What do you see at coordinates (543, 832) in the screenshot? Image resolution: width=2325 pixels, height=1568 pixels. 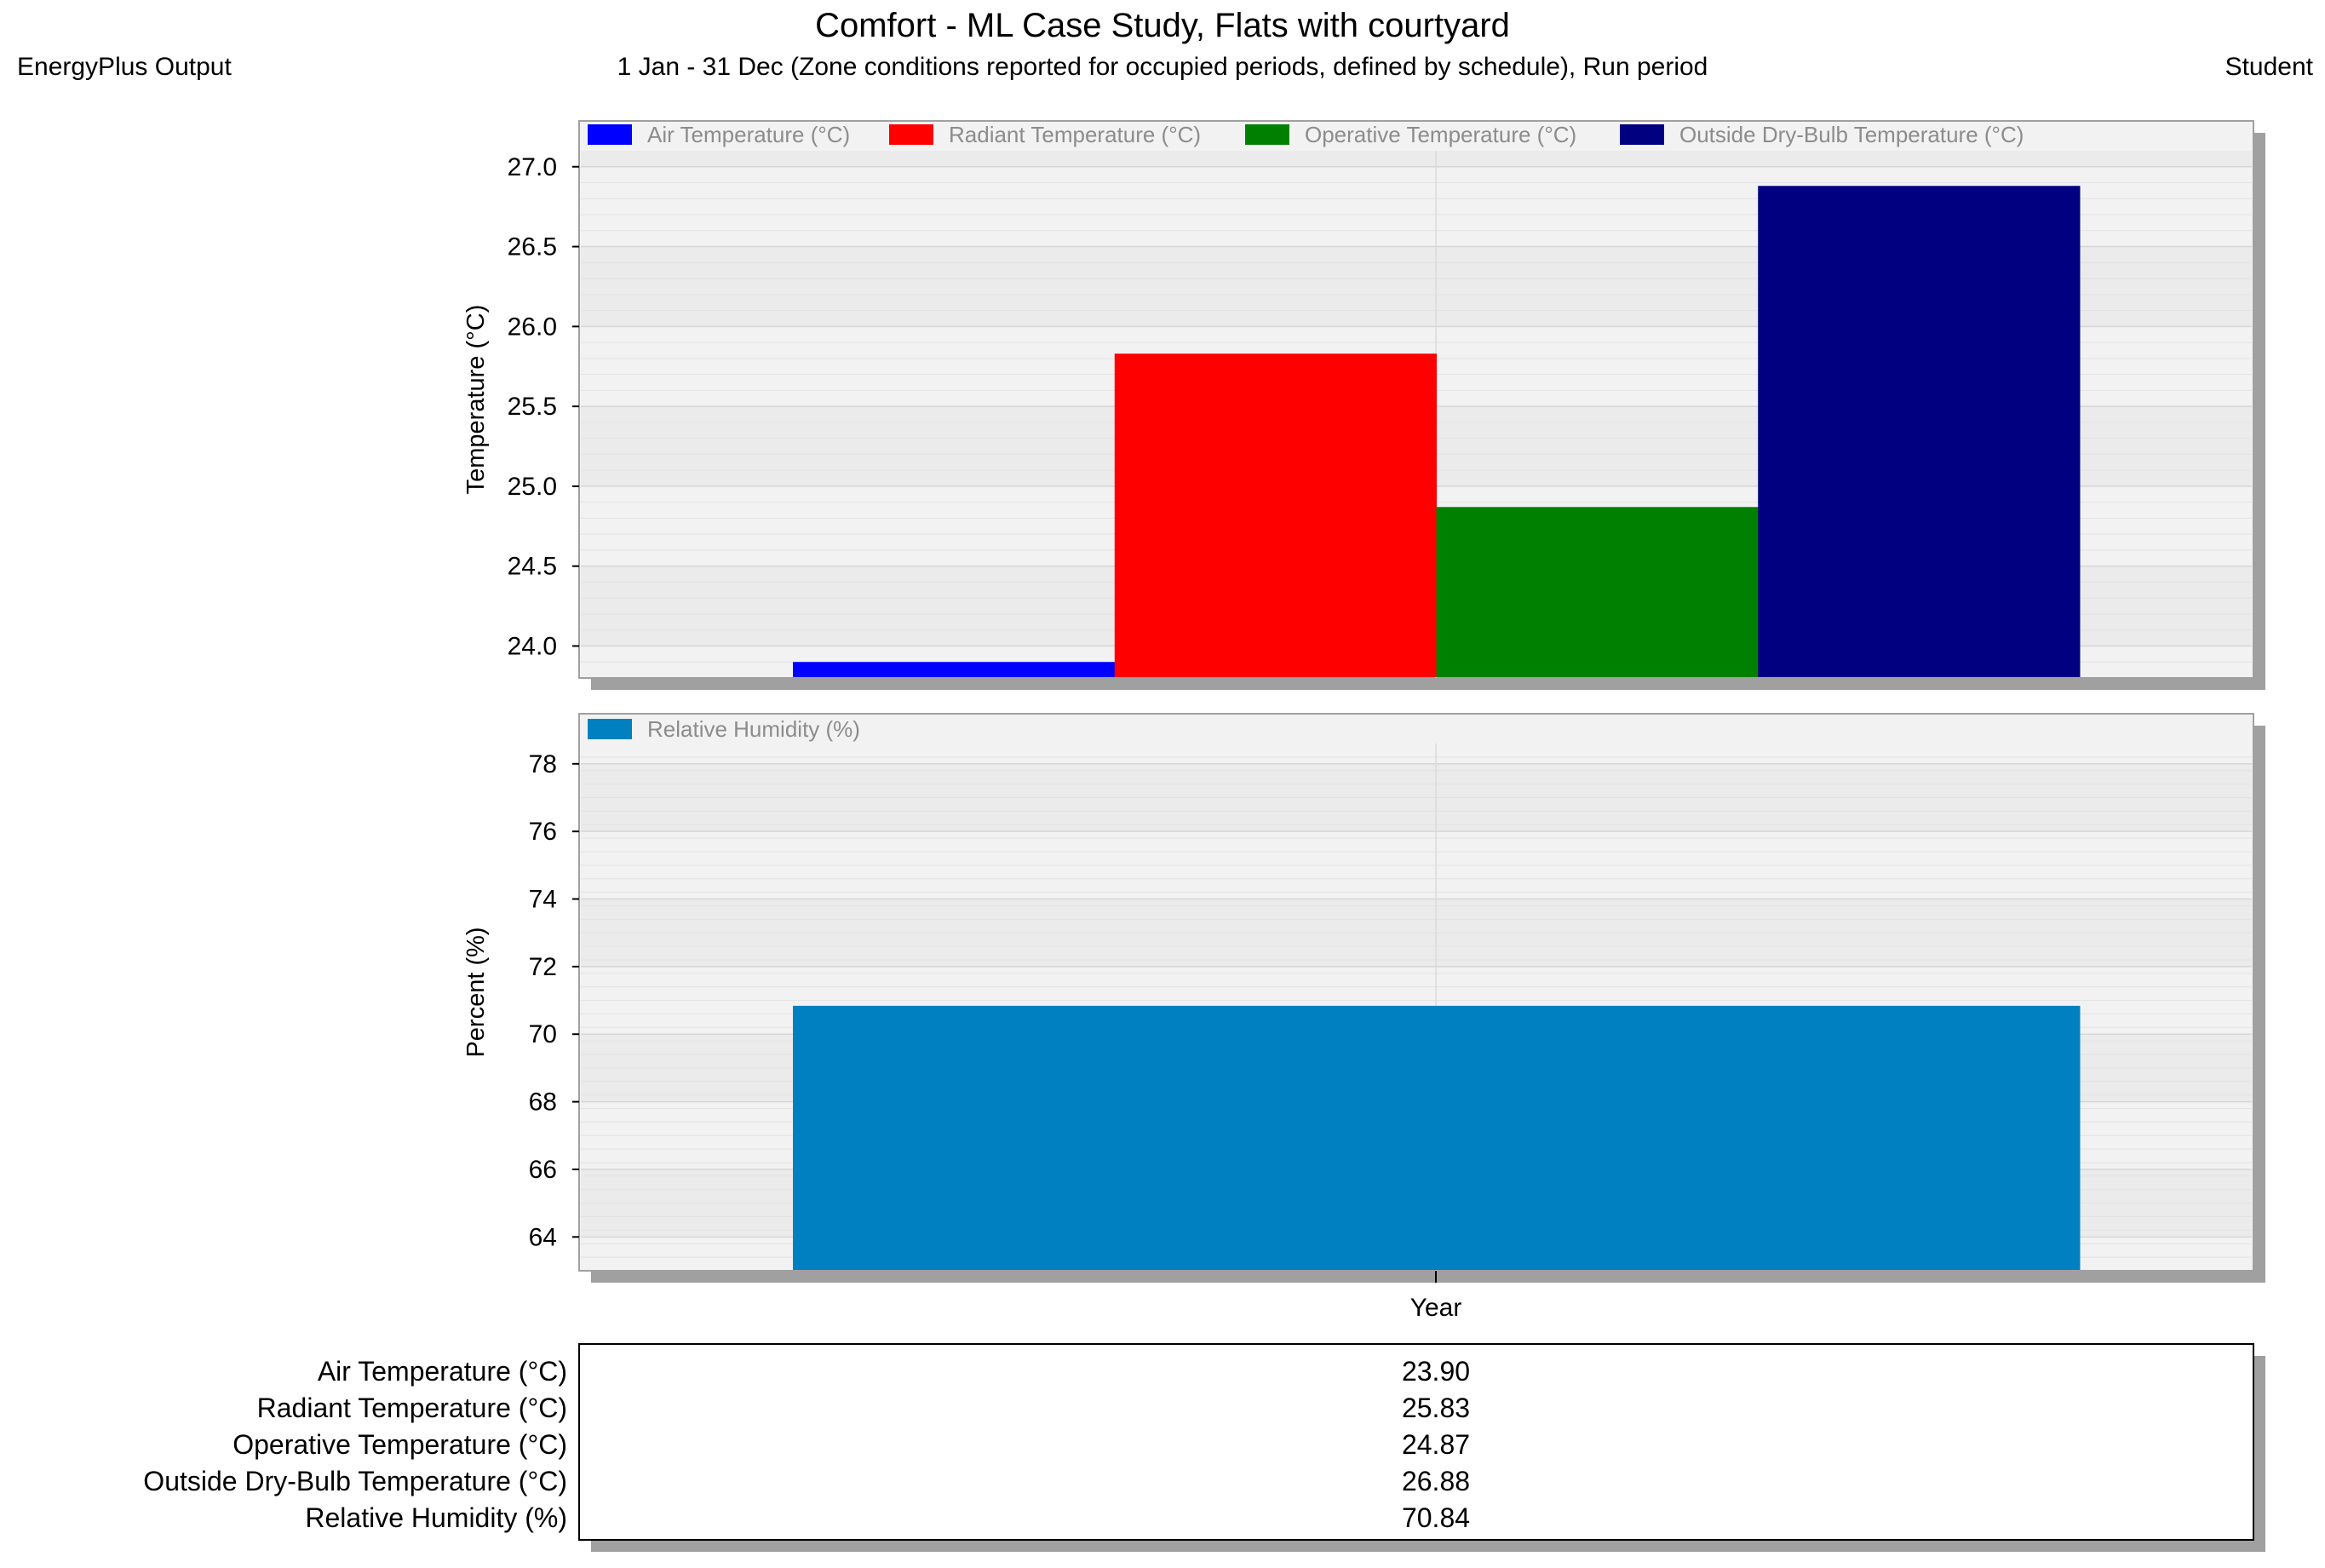 I see `y-tick-label: 76` at bounding box center [543, 832].